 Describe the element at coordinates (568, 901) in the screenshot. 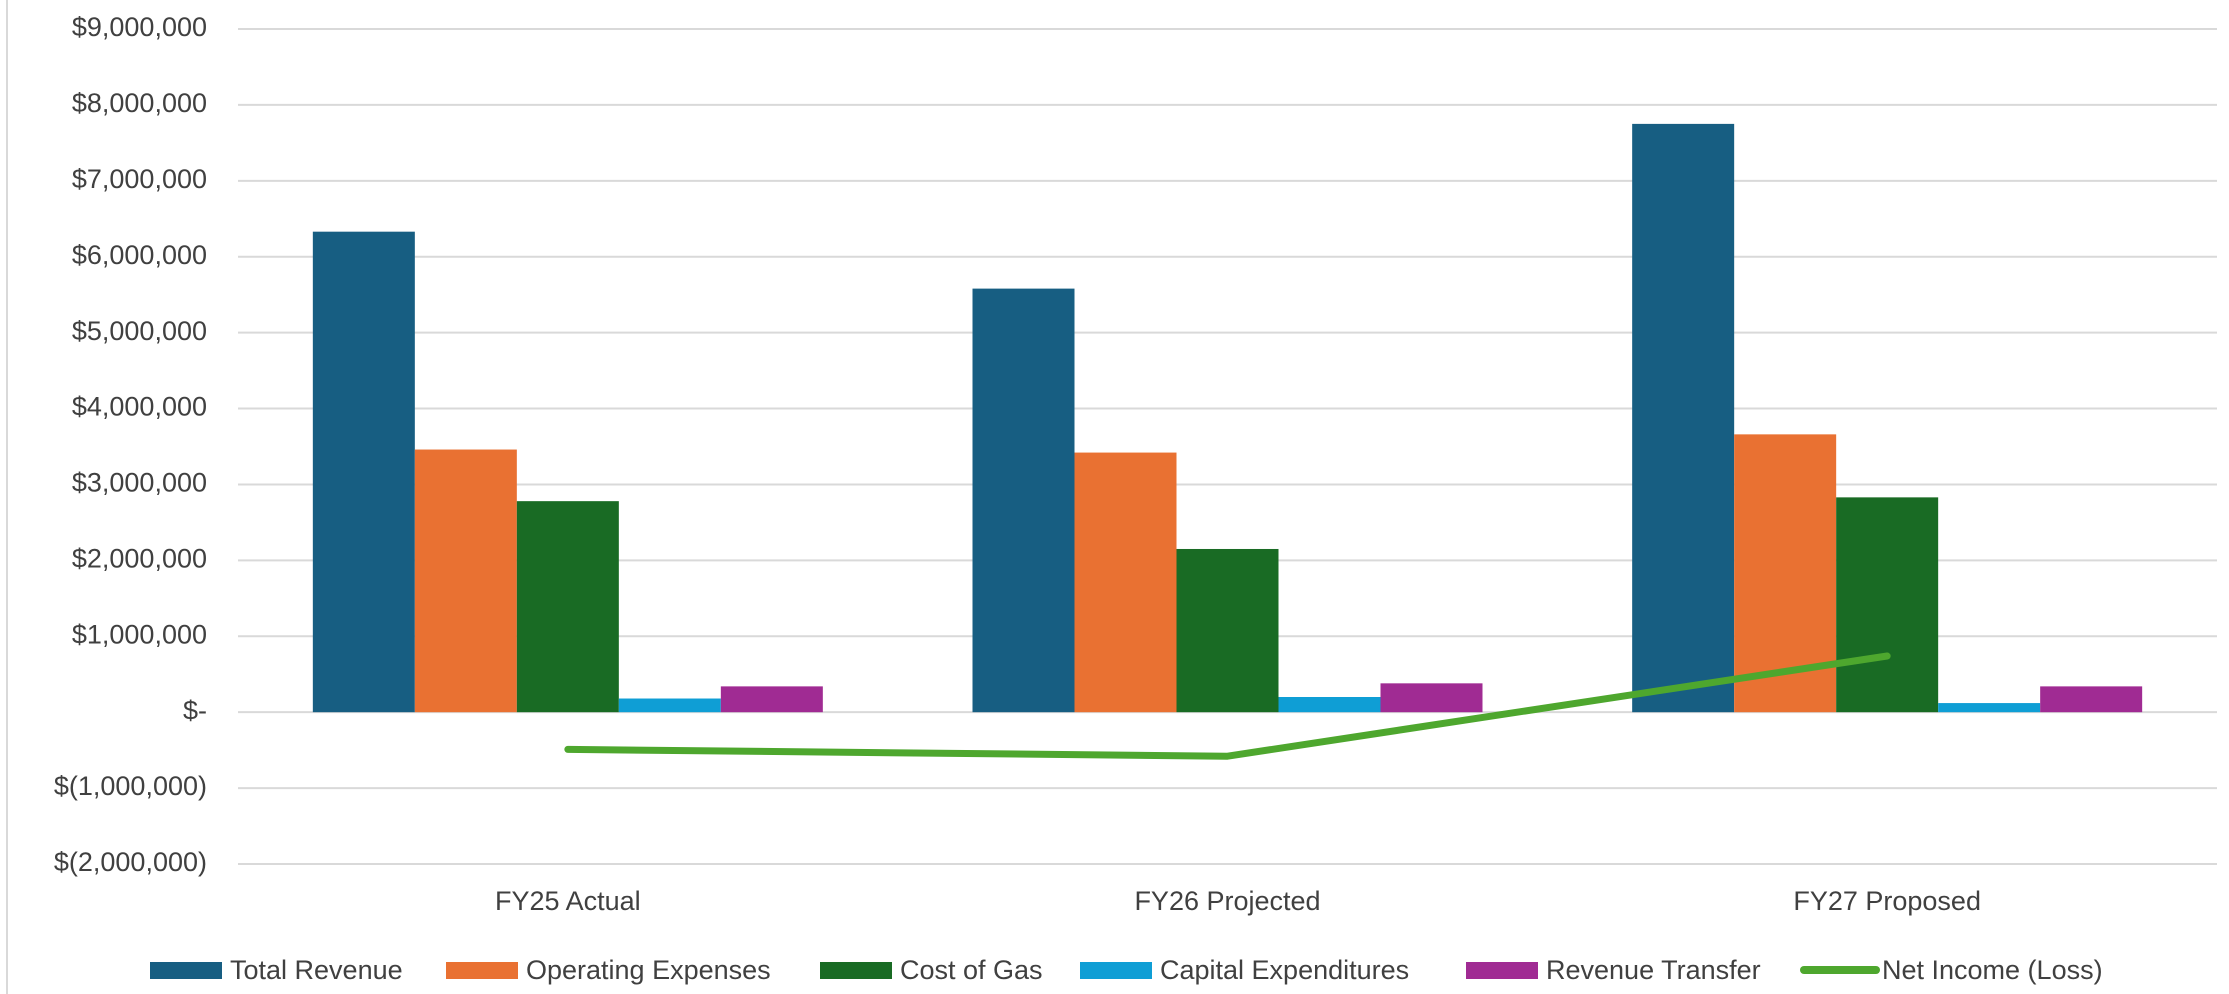

I see `x-tick-label: FY25 Actual` at that location.